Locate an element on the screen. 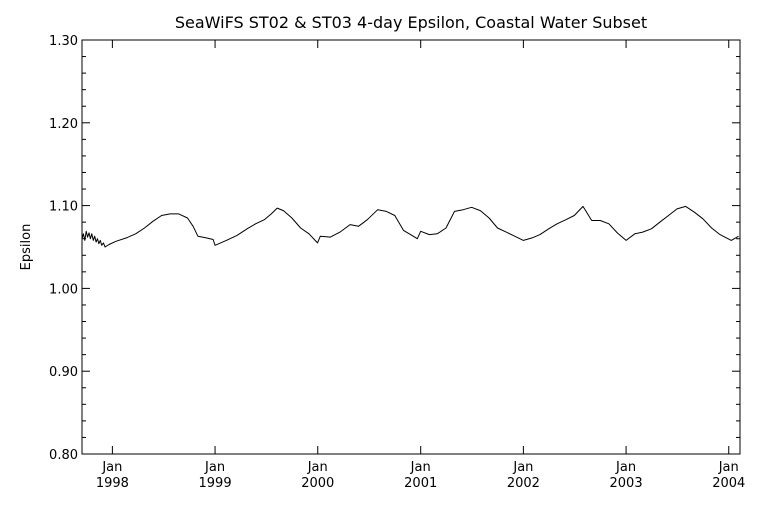  x-tick-year-6: 2004 is located at coordinates (728, 483).